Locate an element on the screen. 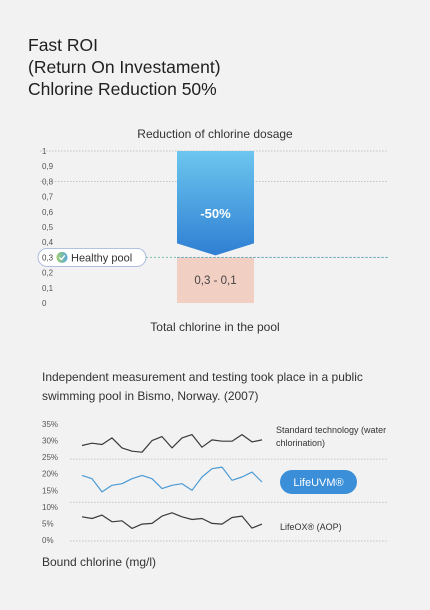 The image size is (430, 610). chart2-y-tick: 25% is located at coordinates (50, 457).